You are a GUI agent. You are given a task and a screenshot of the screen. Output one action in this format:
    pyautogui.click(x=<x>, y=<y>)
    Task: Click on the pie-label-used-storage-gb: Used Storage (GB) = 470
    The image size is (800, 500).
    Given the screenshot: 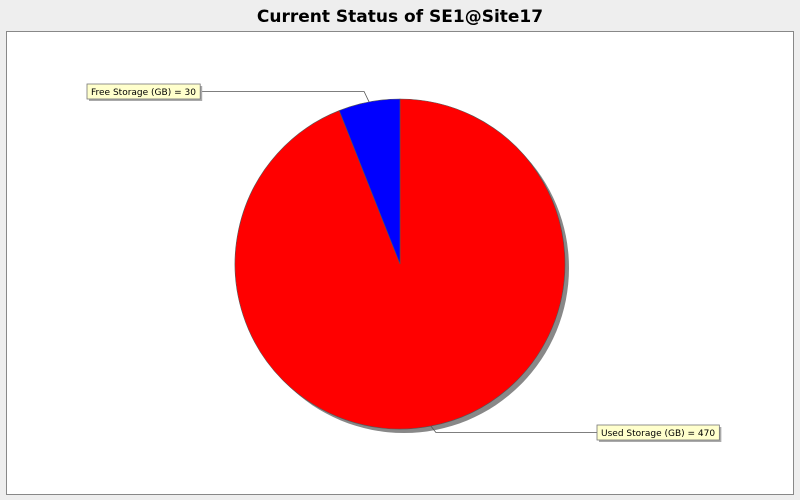 What is the action you would take?
    pyautogui.click(x=658, y=434)
    